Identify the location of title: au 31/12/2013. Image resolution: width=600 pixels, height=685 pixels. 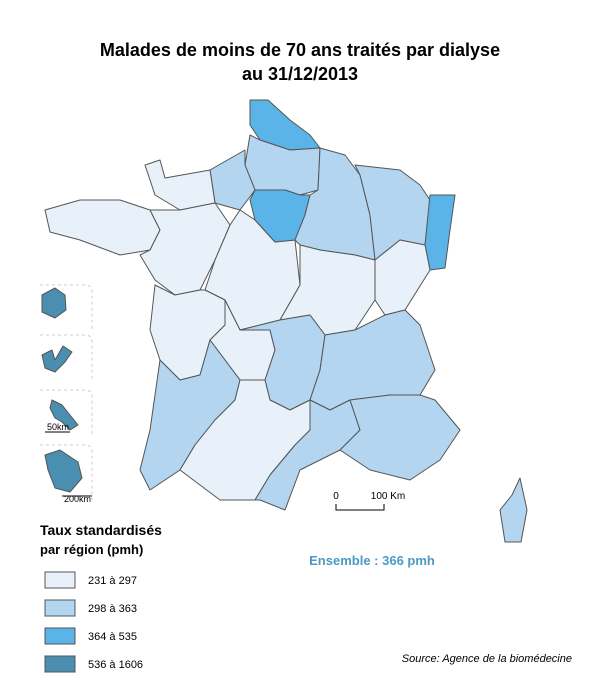
(300, 74).